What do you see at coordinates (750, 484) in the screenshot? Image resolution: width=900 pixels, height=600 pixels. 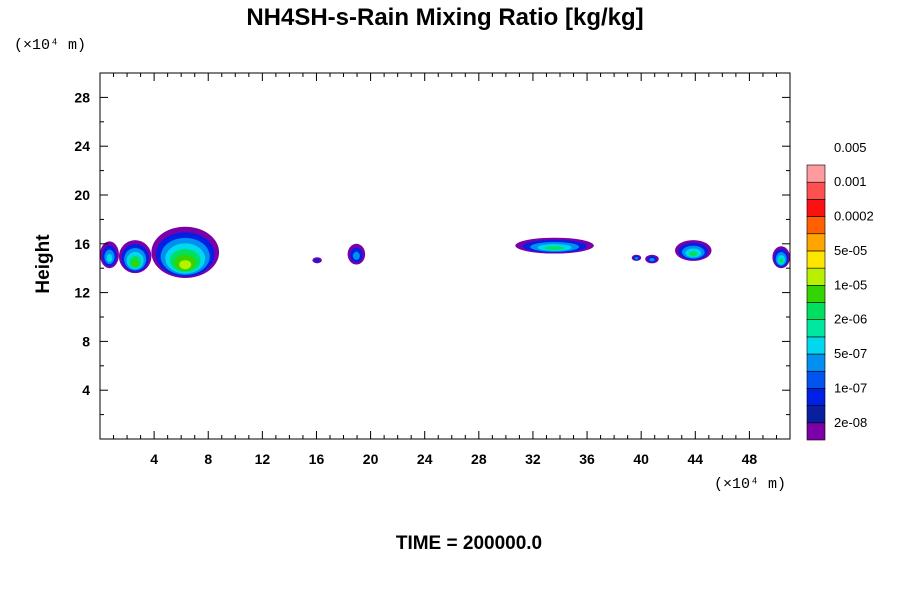 I see `x-unit-label: (×10⁴ m)` at bounding box center [750, 484].